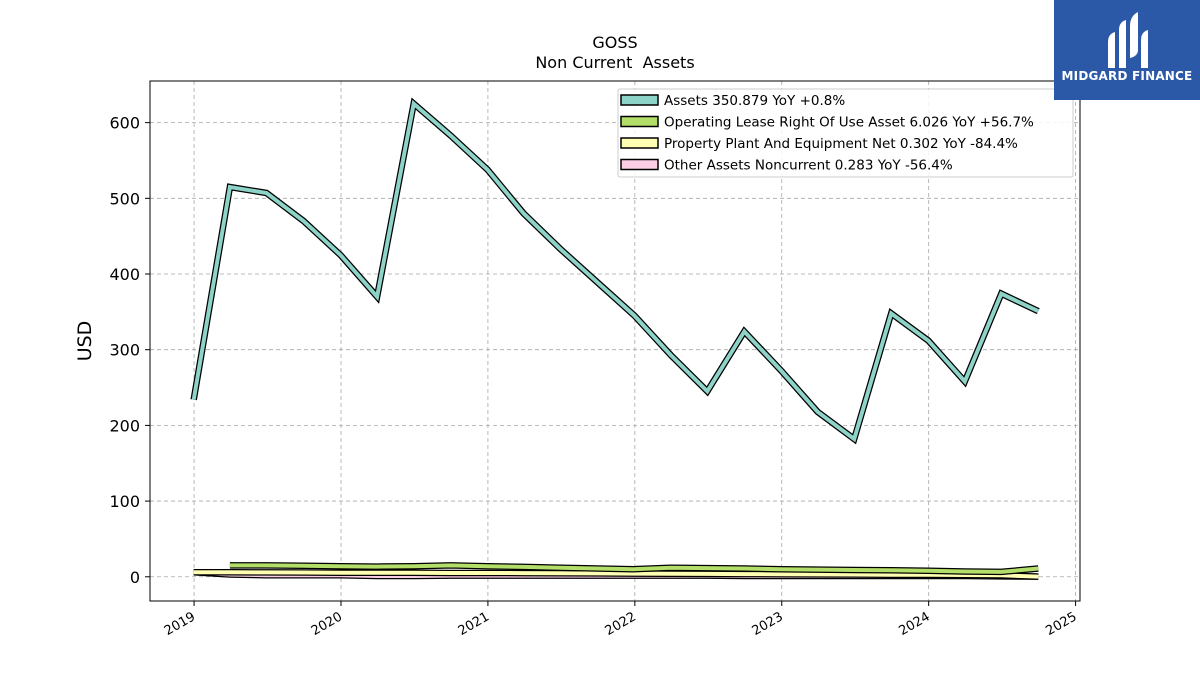 The image size is (1200, 675). What do you see at coordinates (180, 624) in the screenshot?
I see `x-tick-label: 2019` at bounding box center [180, 624].